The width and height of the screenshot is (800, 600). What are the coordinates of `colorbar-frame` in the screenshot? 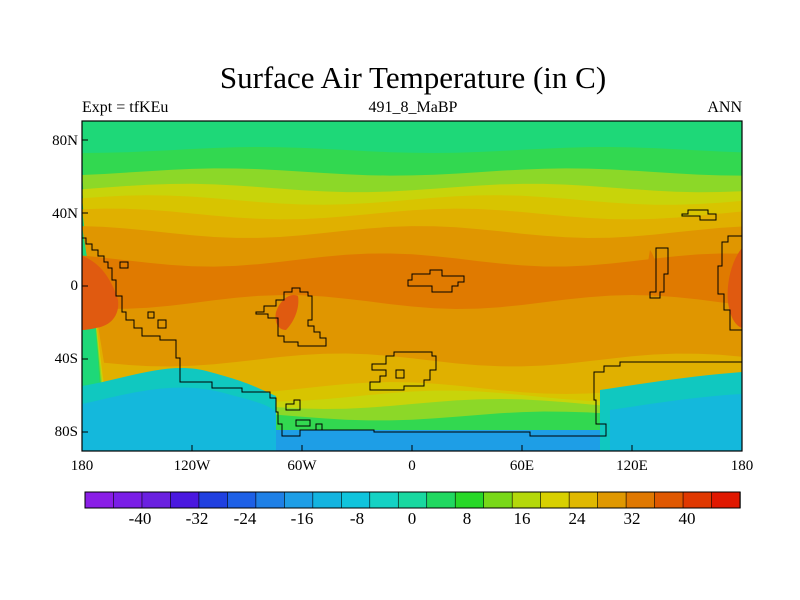 It's located at (412, 500).